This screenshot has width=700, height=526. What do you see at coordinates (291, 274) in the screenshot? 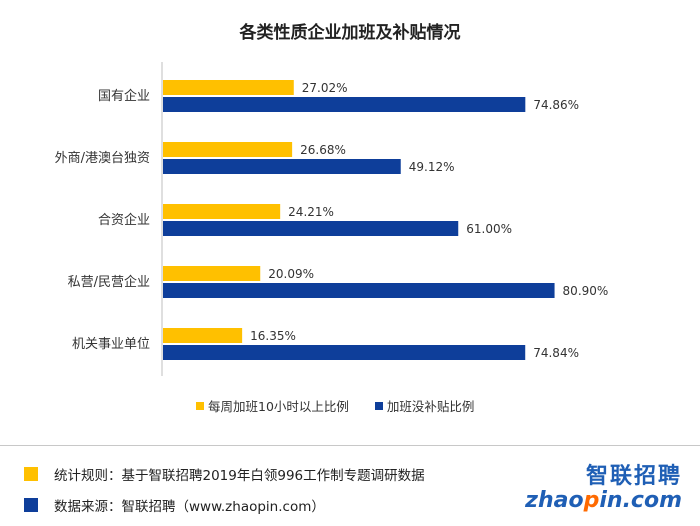
I see `data-label: 20.09%` at bounding box center [291, 274].